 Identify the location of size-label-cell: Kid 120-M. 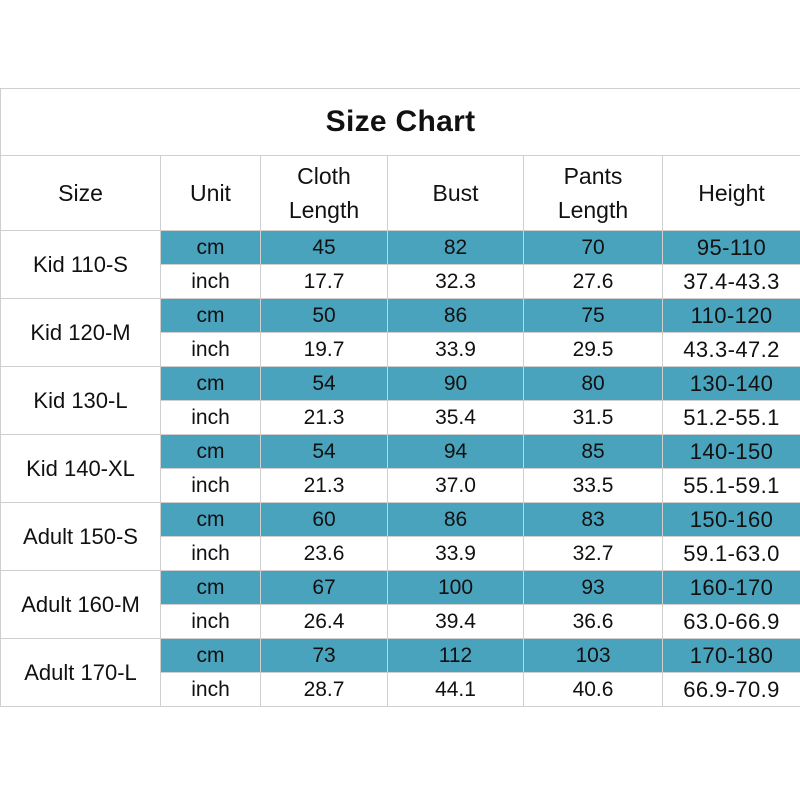
(80, 332).